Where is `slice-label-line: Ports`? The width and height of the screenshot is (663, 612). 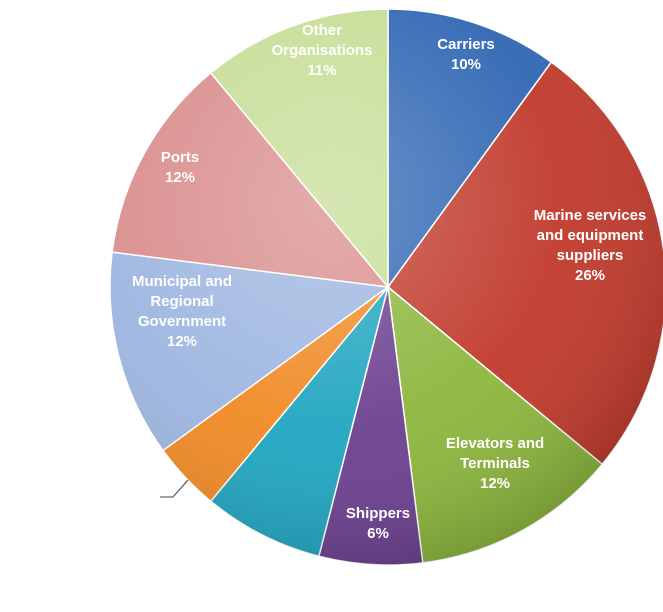
slice-label-line: Ports is located at coordinates (180, 157).